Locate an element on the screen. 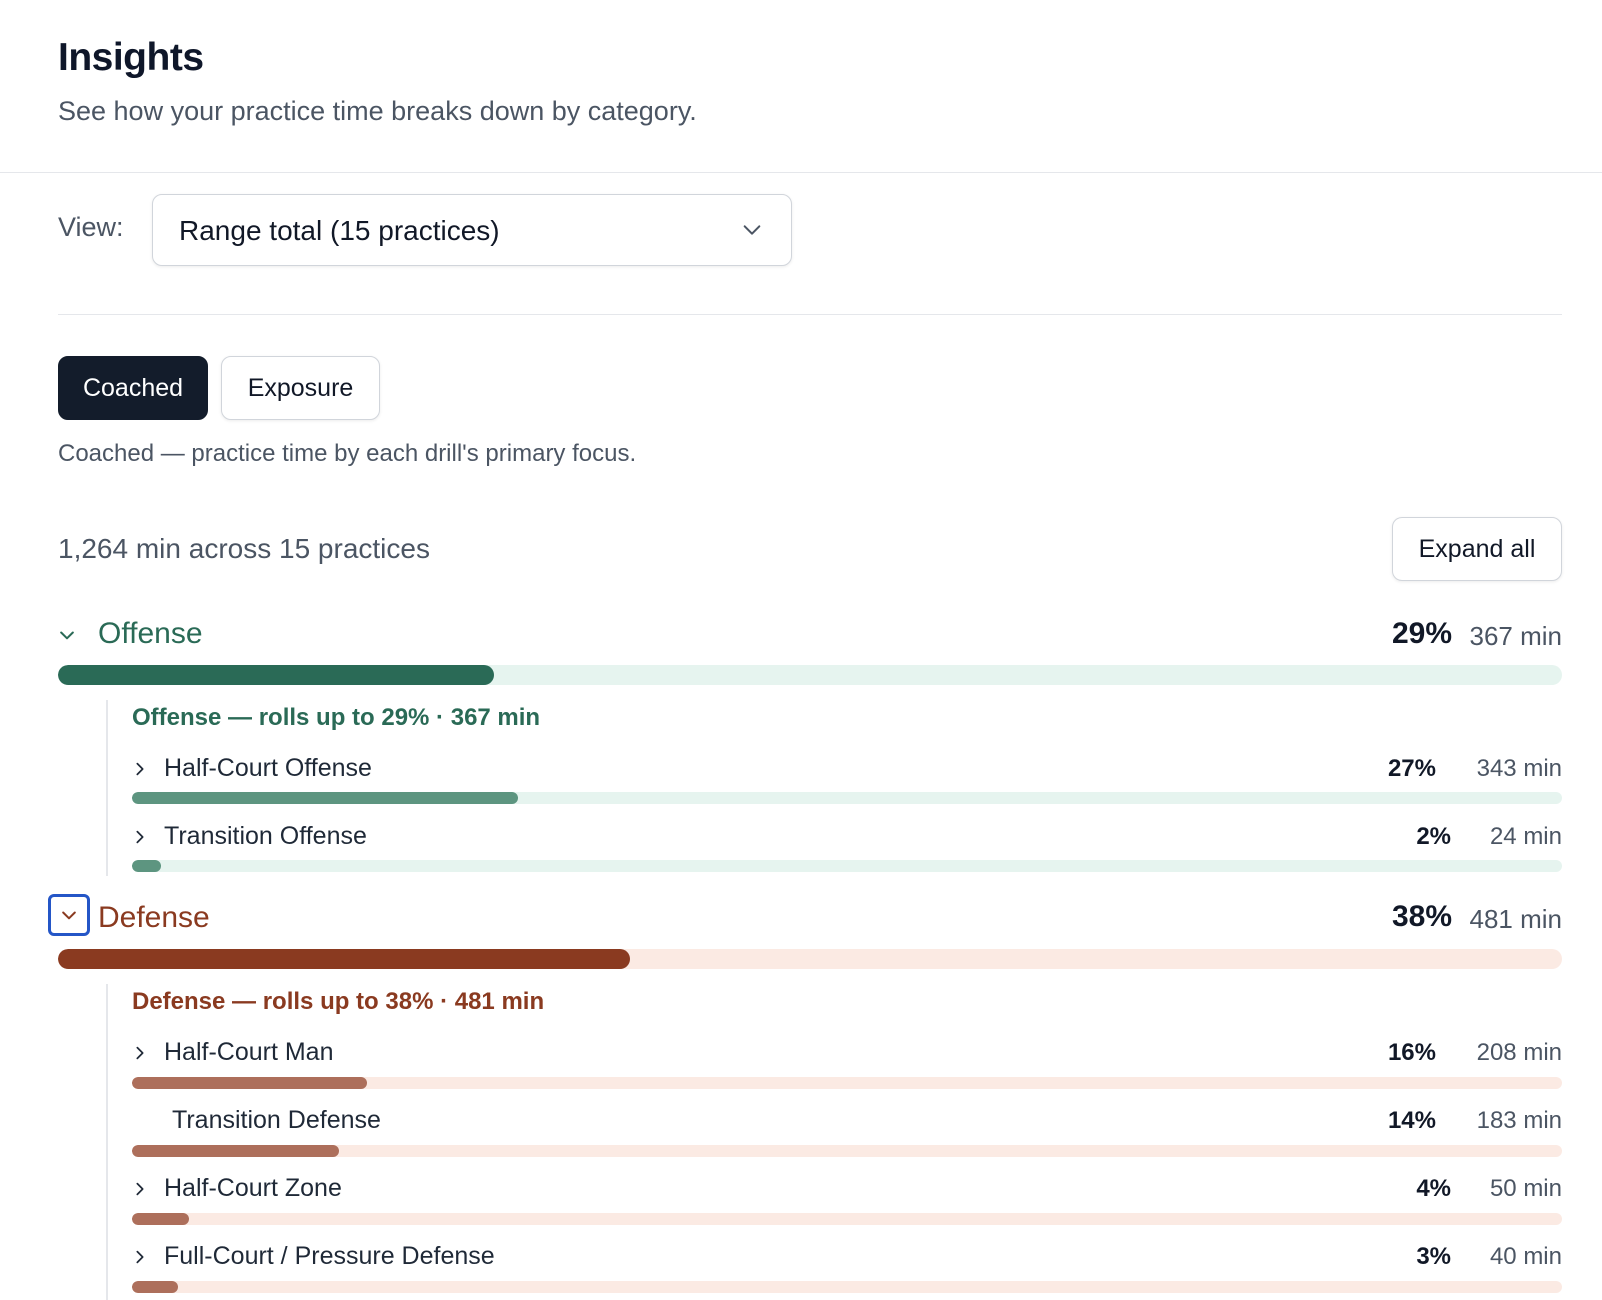 This screenshot has width=1602, height=1300. subcategory-name: Full-Court / Pressure Defense is located at coordinates (329, 1256).